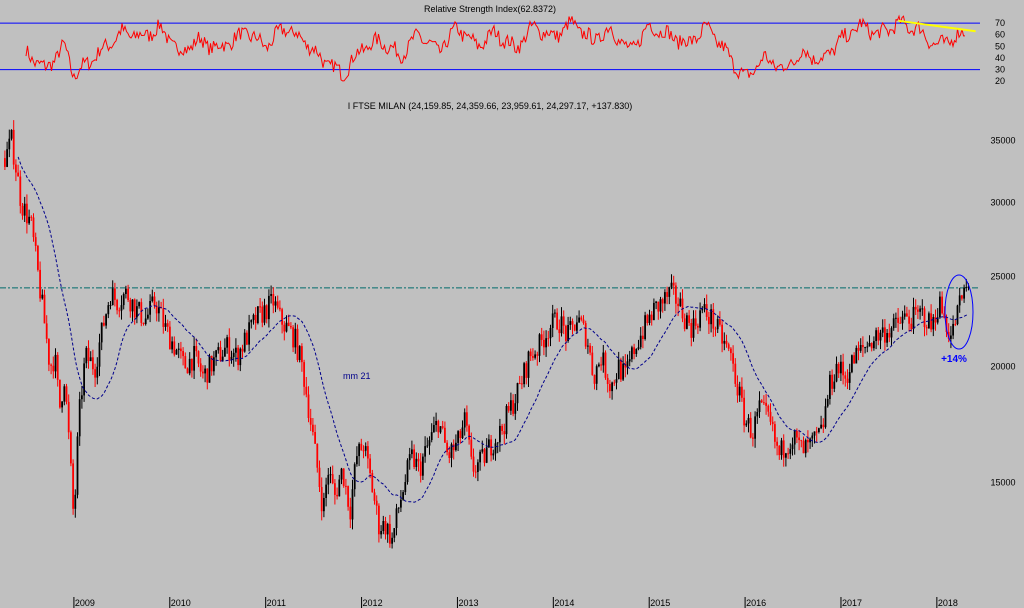 Image resolution: width=1024 pixels, height=608 pixels. Describe the element at coordinates (1002, 311) in the screenshot. I see `price-y-axis: 15000 20000 25000 30000 35000` at that location.